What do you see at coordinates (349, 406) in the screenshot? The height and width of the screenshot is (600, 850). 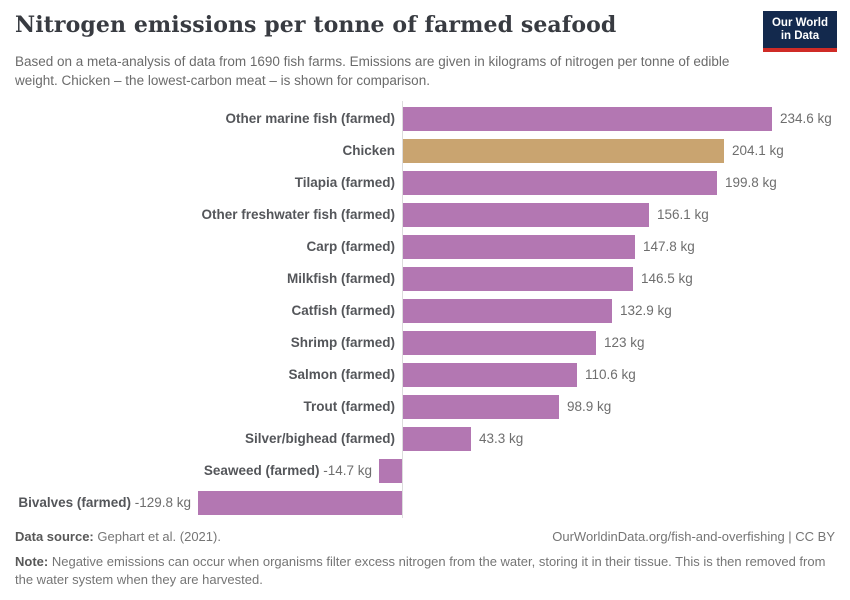 I see `bar-label: Trout (farmed)` at bounding box center [349, 406].